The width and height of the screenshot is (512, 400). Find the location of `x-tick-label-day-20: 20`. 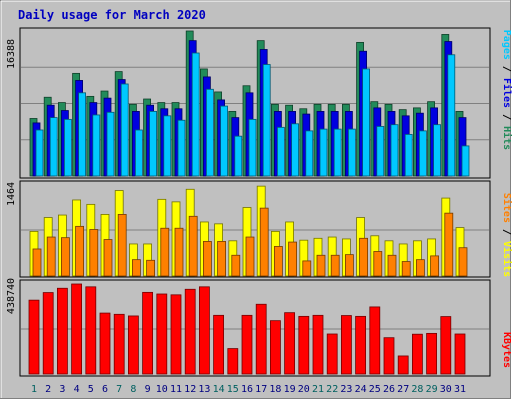

x-tick-label-day-20: 20 is located at coordinates (304, 389).